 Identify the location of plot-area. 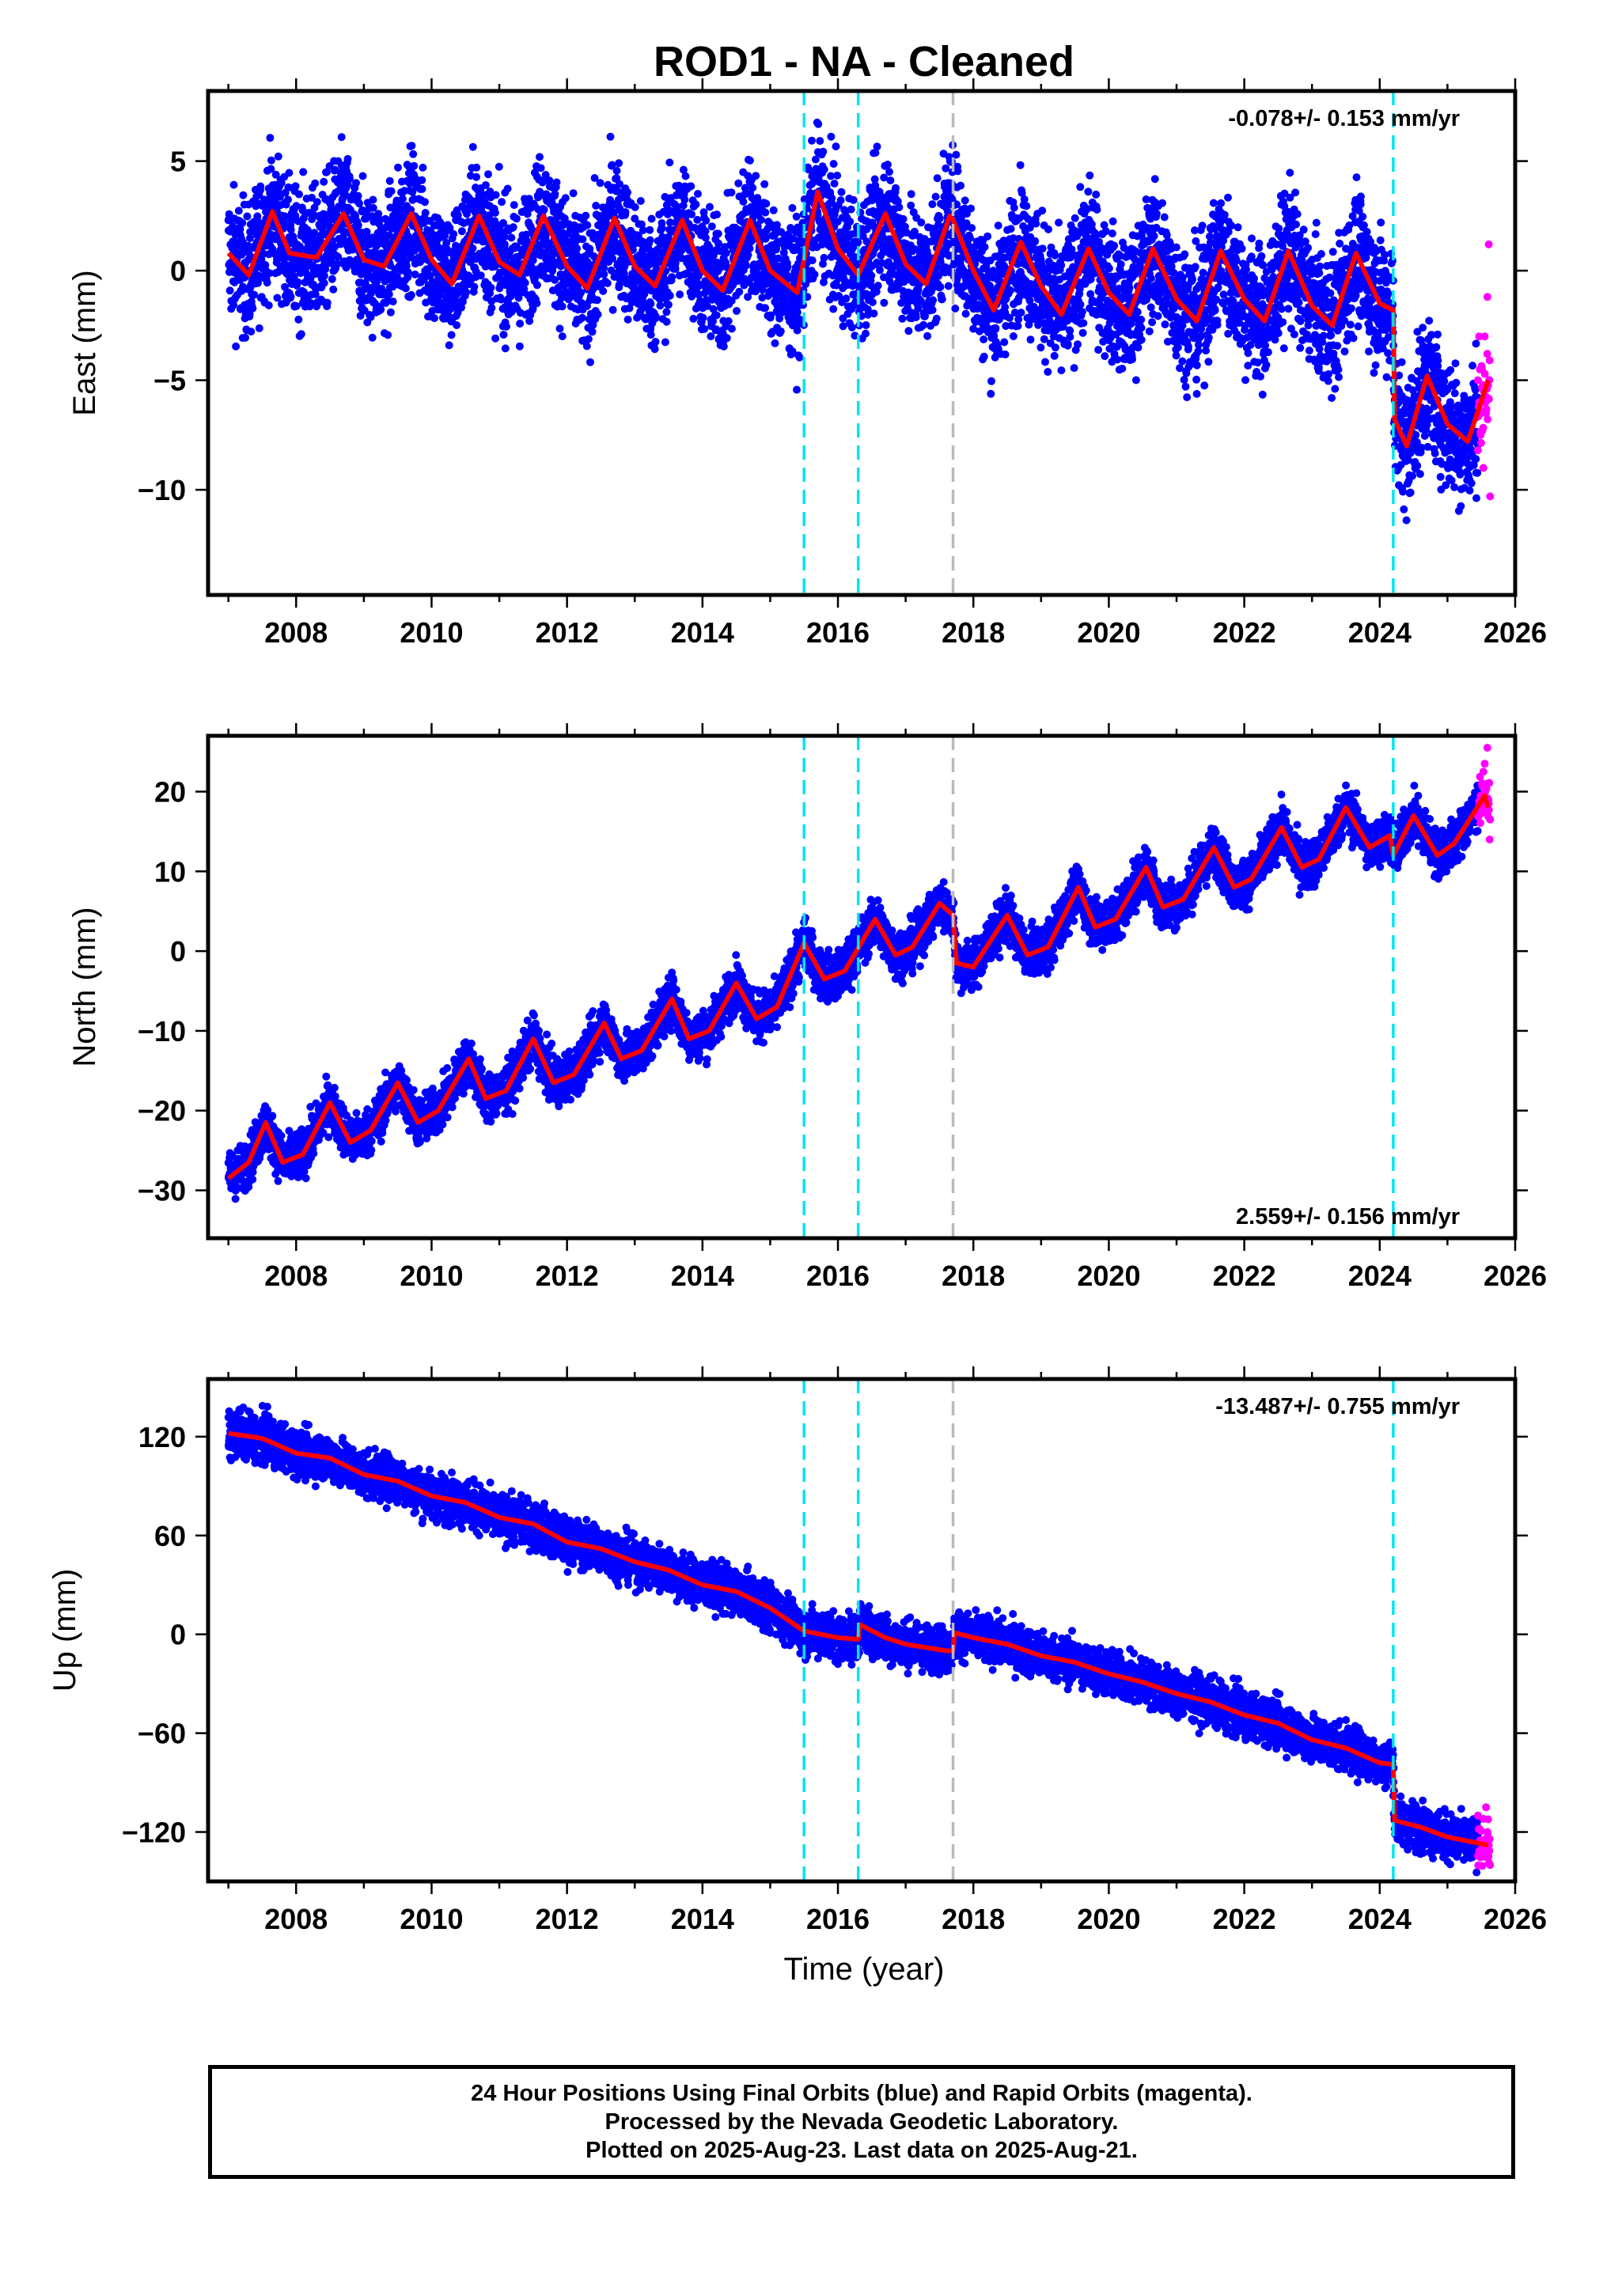
(860, 321).